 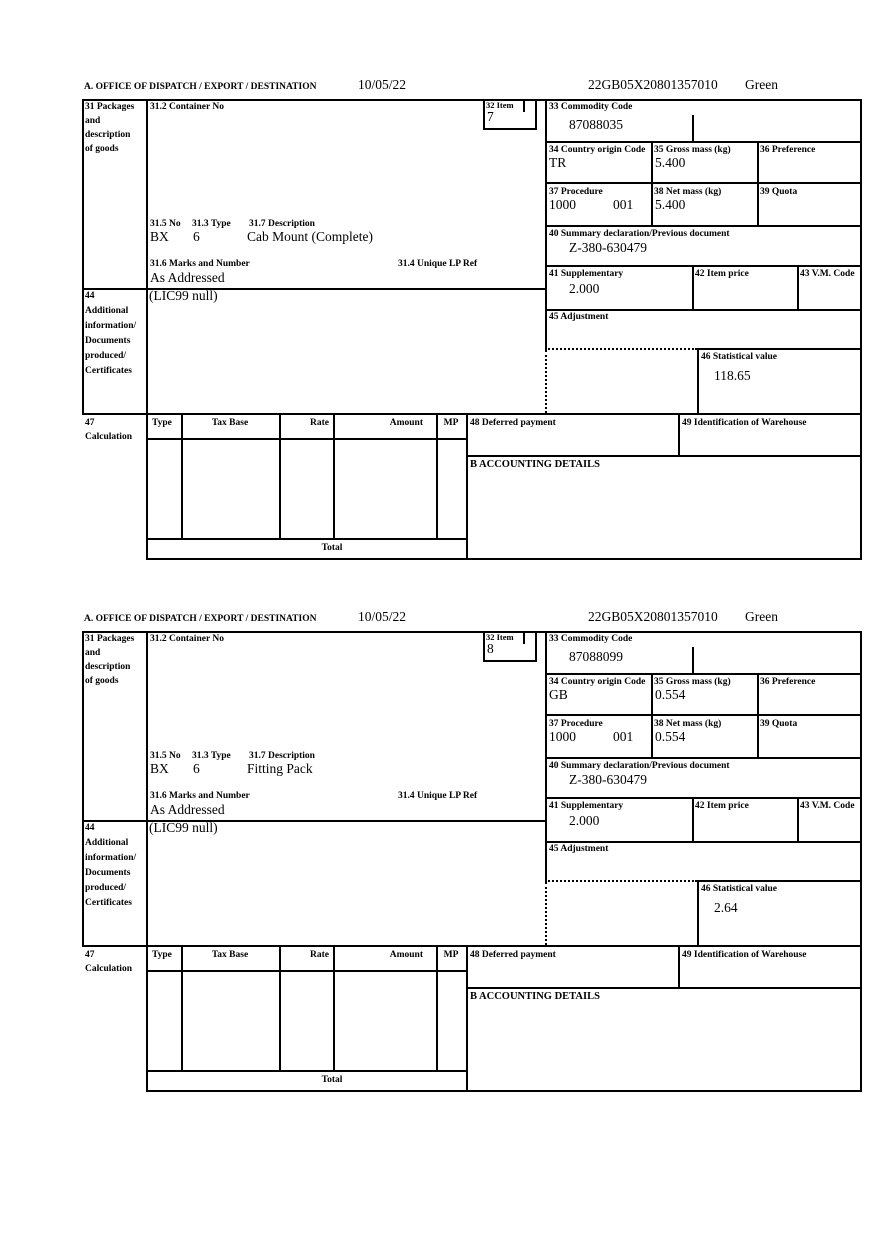 What do you see at coordinates (761, 84) in the screenshot?
I see `routing-status: Green` at bounding box center [761, 84].